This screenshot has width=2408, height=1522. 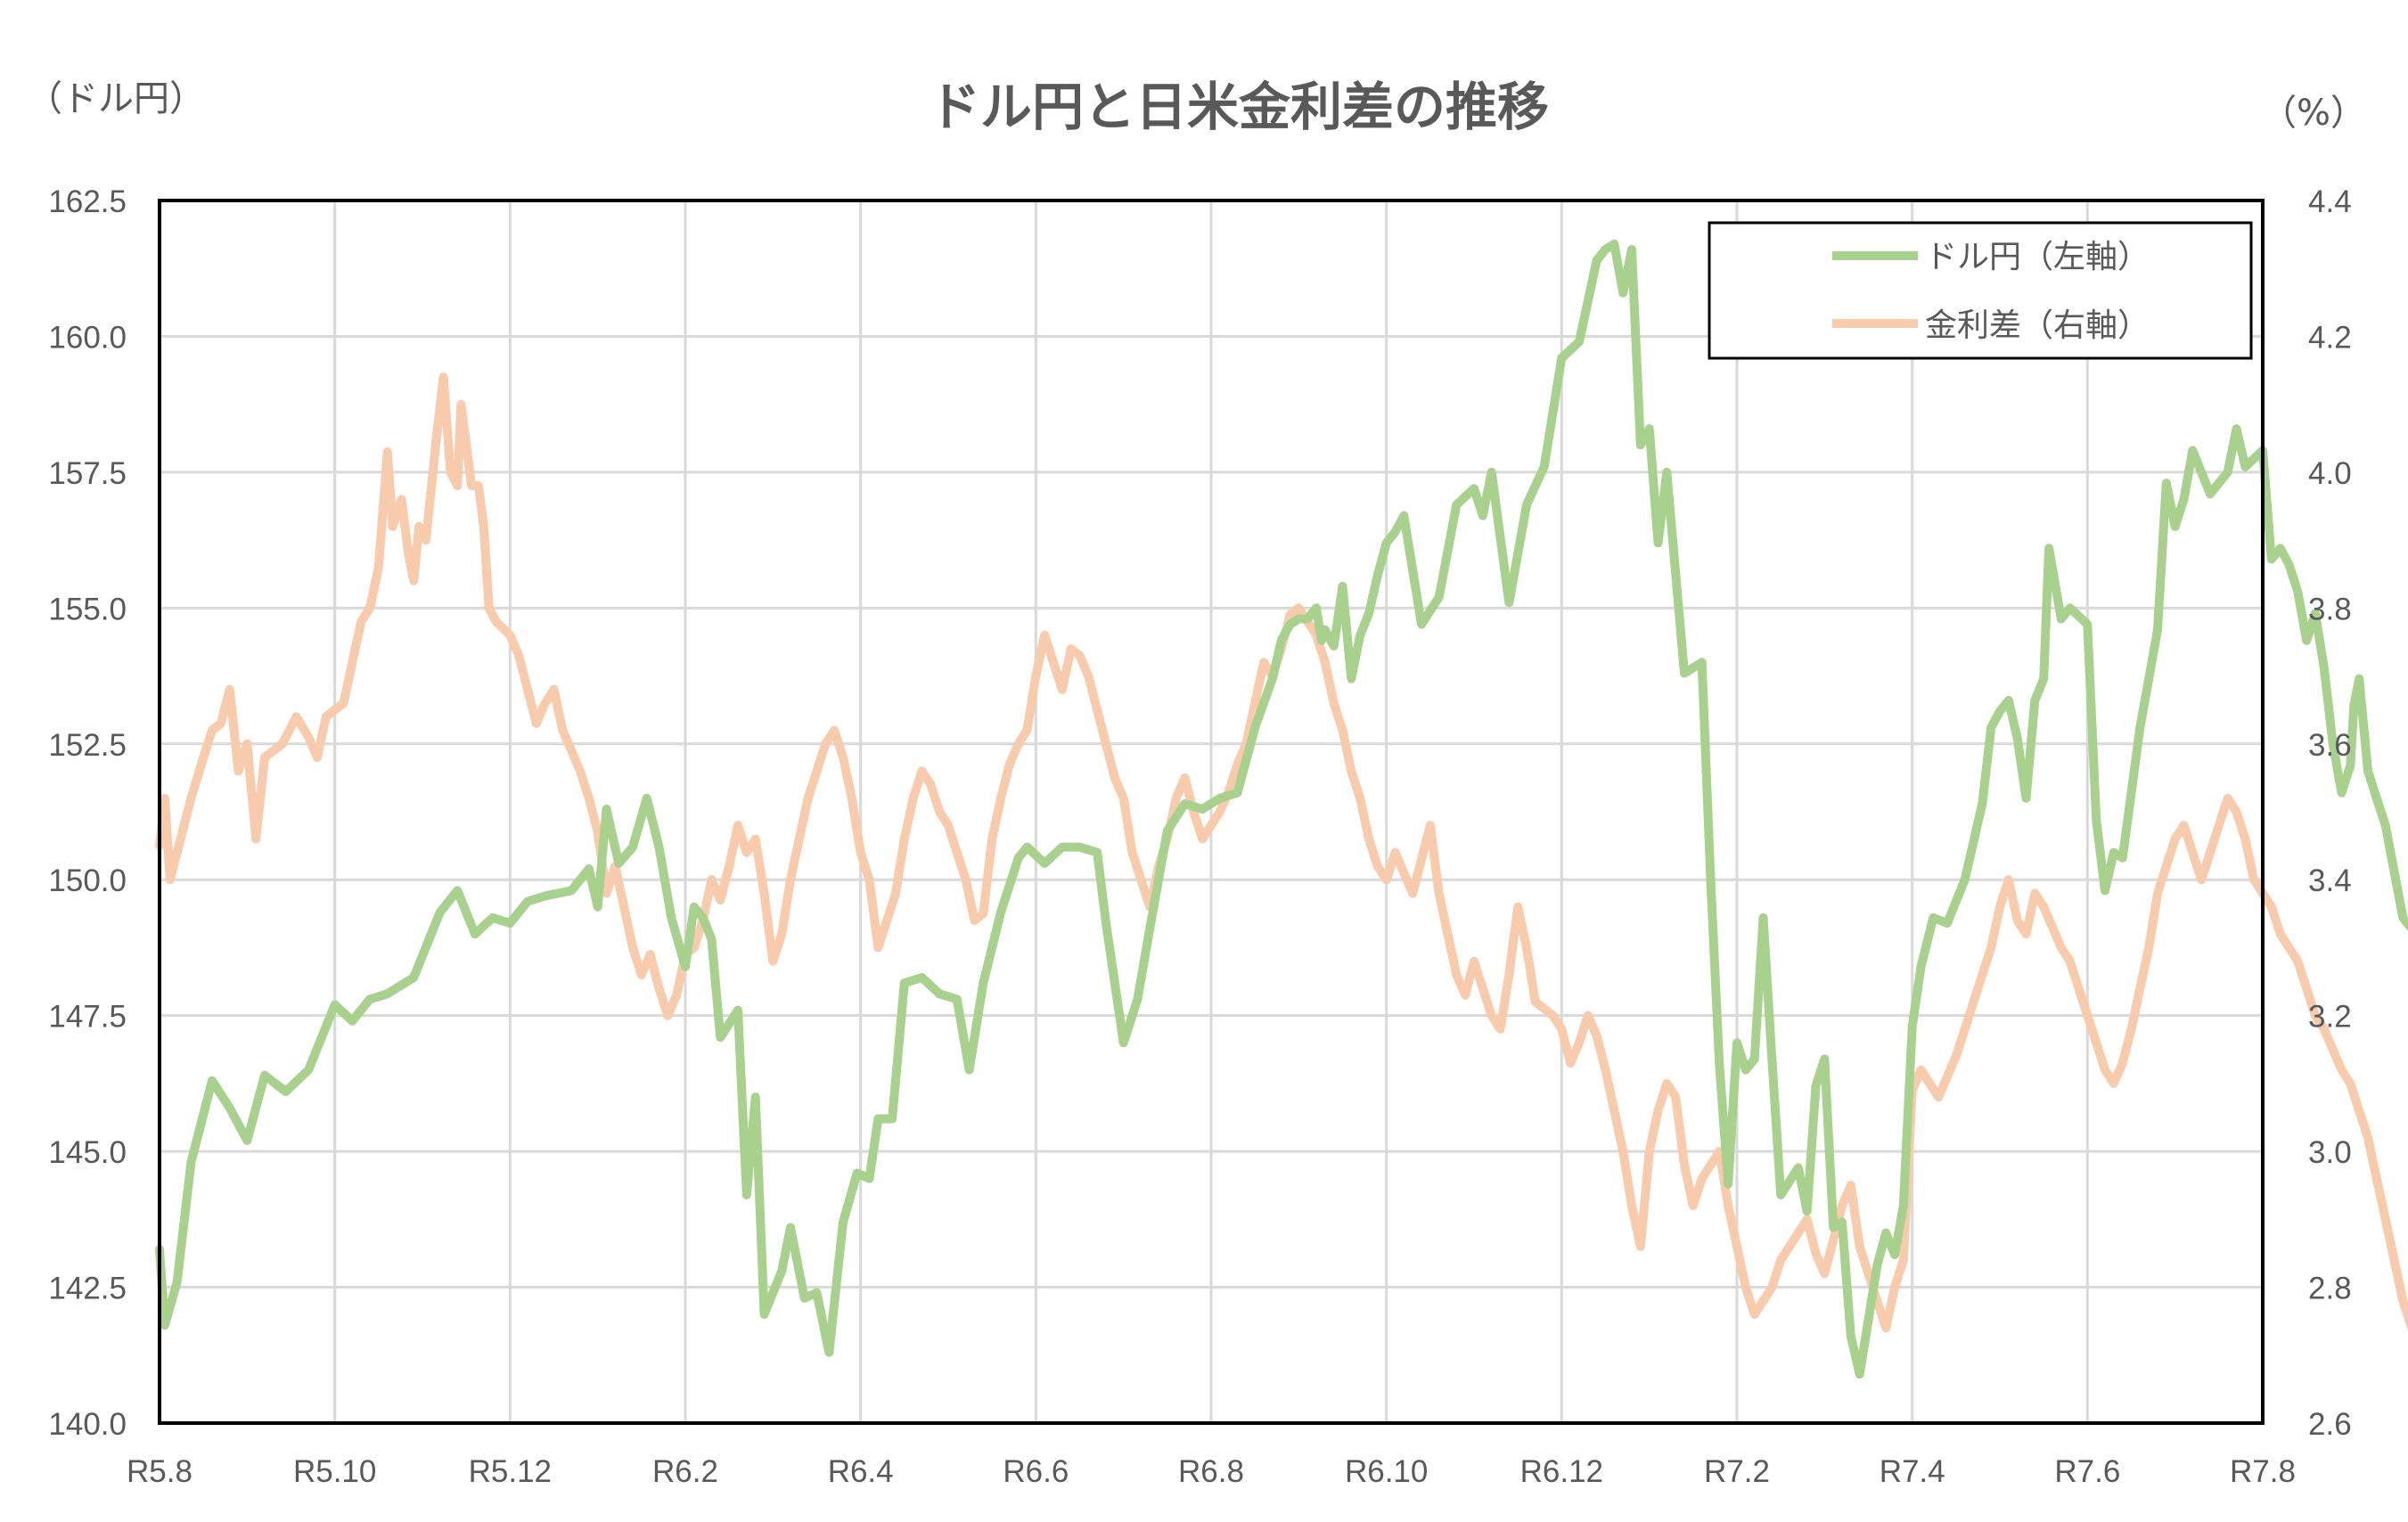 What do you see at coordinates (2330, 1152) in the screenshot?
I see `right-tick-label: 3.0` at bounding box center [2330, 1152].